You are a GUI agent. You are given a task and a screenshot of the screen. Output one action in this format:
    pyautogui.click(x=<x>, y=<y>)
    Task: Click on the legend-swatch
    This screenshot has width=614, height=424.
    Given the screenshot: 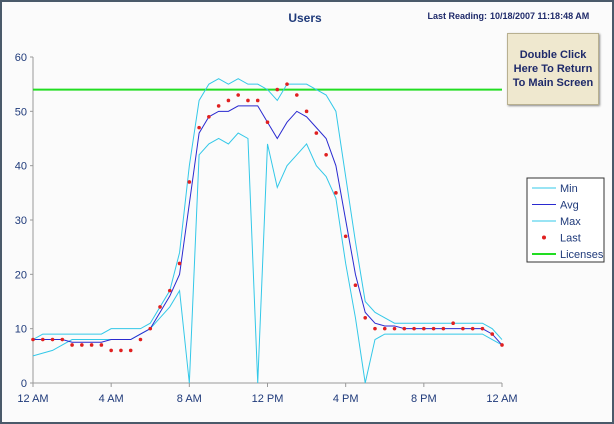 What is the action you would take?
    pyautogui.click(x=544, y=237)
    